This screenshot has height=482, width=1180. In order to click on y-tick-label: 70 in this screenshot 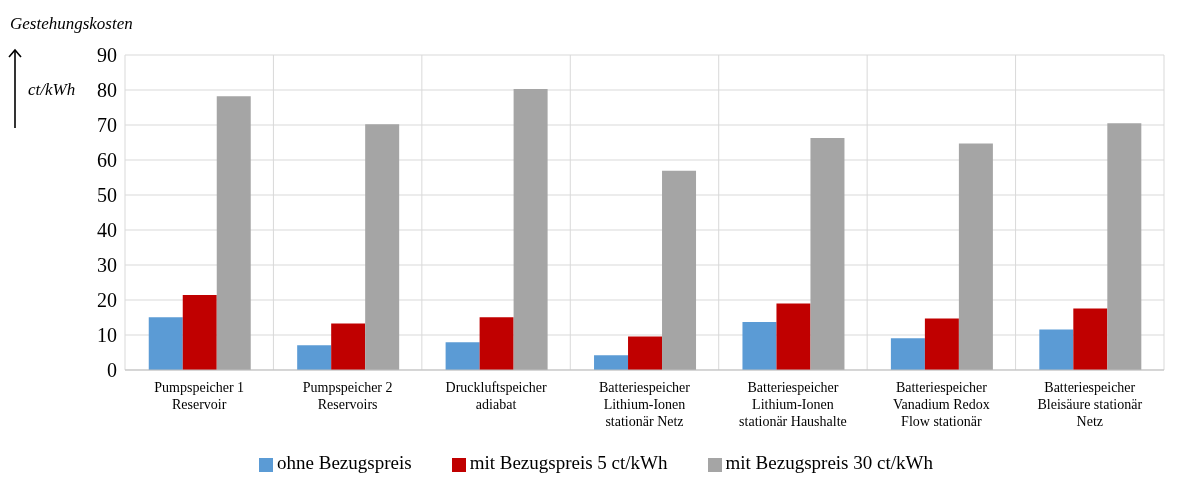, I will do `click(107, 125)`.